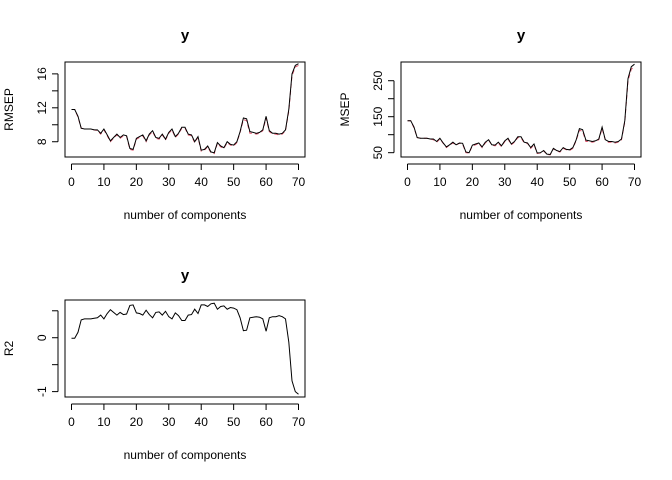 This screenshot has width=672, height=480. I want to click on y-axis-label: RMSEP, so click(9, 109).